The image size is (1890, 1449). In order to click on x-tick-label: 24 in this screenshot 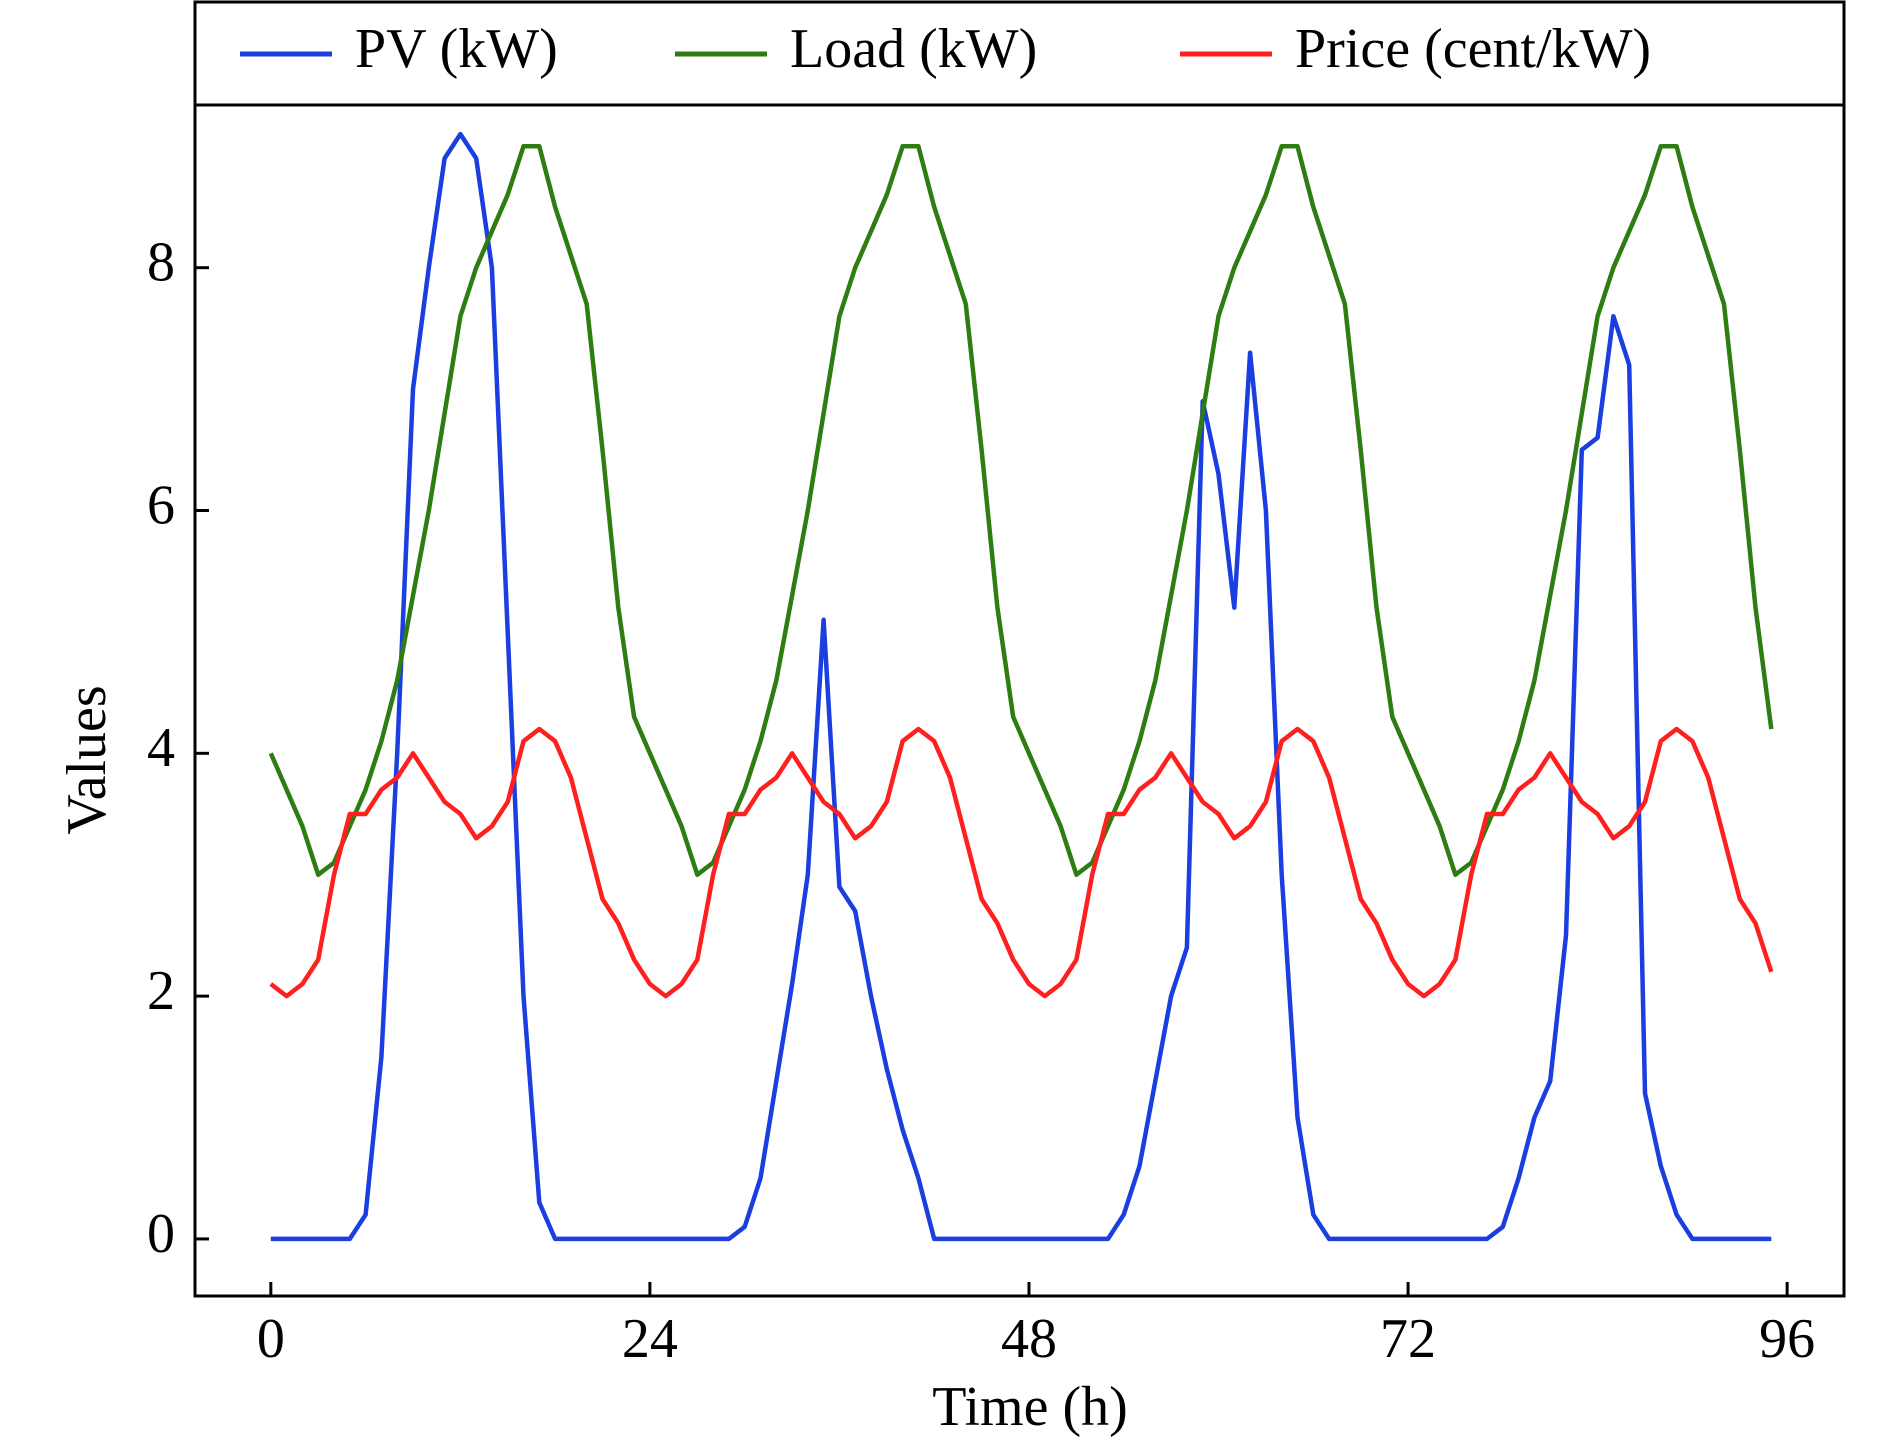, I will do `click(650, 1339)`.